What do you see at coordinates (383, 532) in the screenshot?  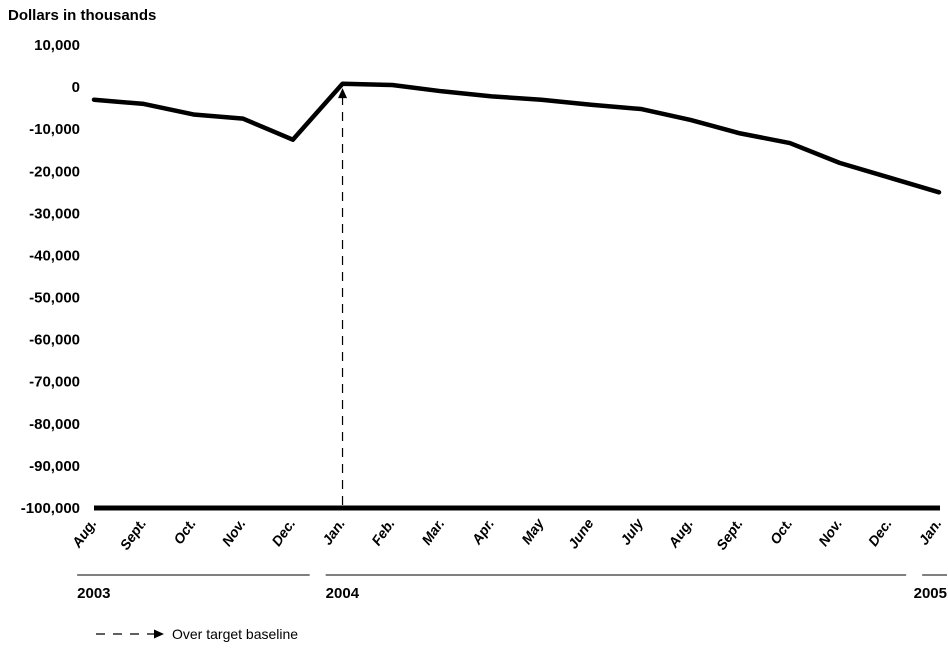 I see `x-tick-label: Feb.` at bounding box center [383, 532].